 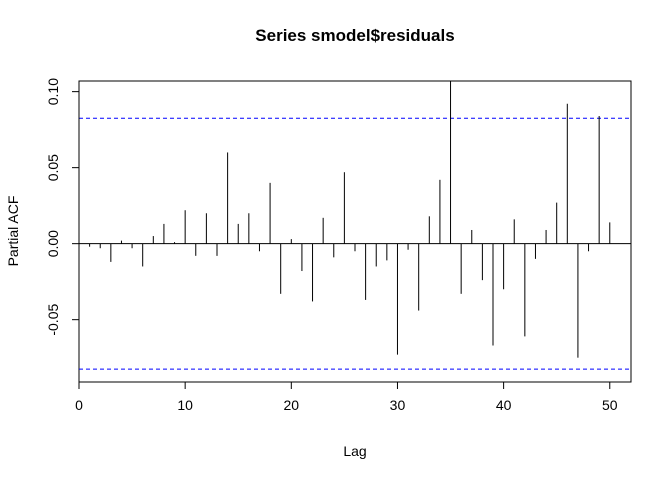 What do you see at coordinates (53, 320) in the screenshot?
I see `y-tick-label: -0.05` at bounding box center [53, 320].